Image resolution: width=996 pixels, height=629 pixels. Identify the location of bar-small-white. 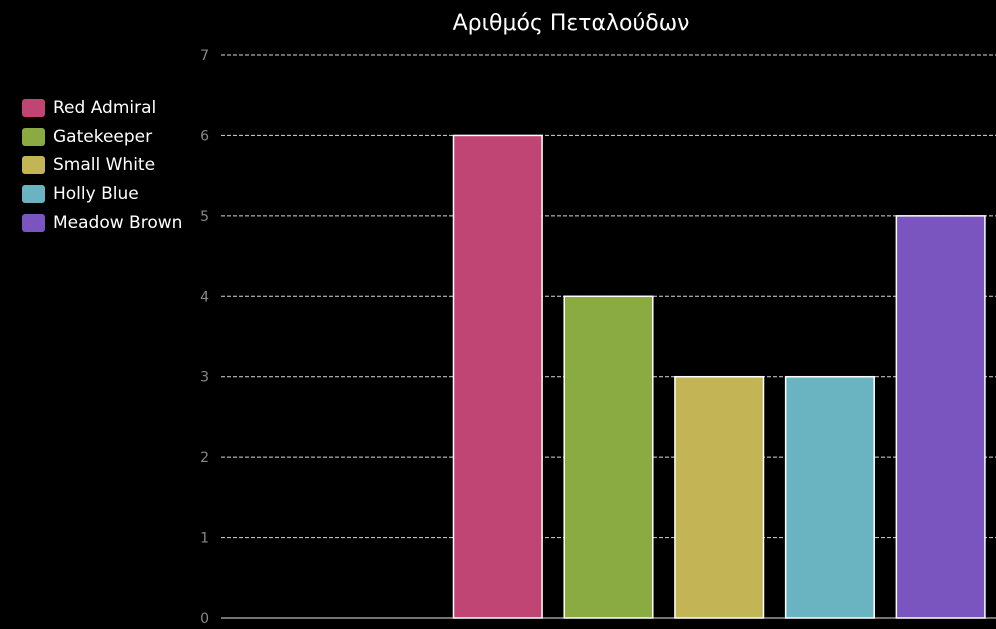
(719, 497).